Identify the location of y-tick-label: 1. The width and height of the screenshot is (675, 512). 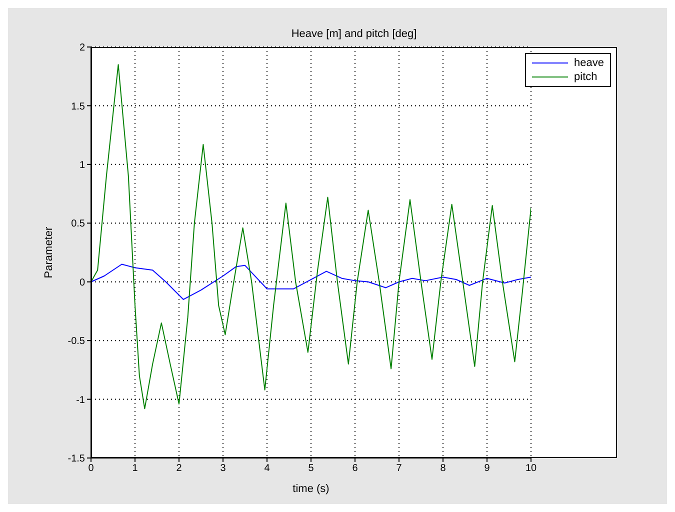
(82, 165).